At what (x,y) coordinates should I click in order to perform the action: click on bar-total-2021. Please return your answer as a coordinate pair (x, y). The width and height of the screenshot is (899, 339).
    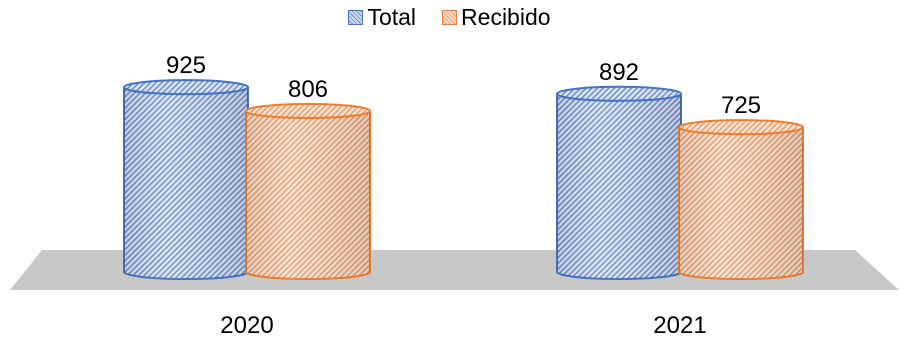
    Looking at the image, I should click on (619, 182).